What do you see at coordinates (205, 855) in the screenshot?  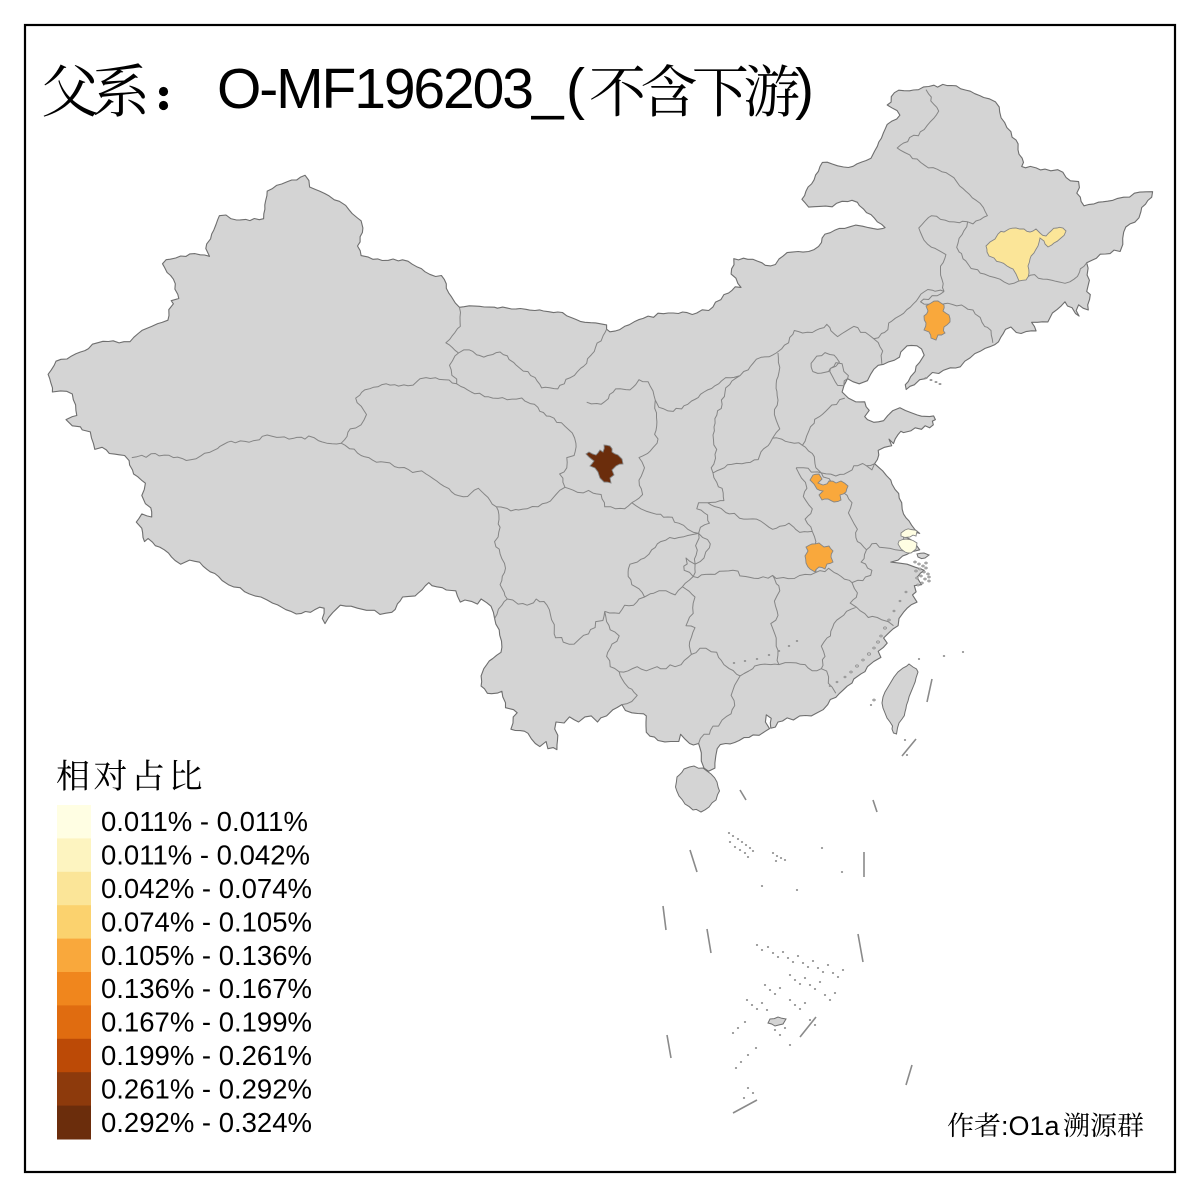 I see `svg-text: 0.011% - 0.042%` at bounding box center [205, 855].